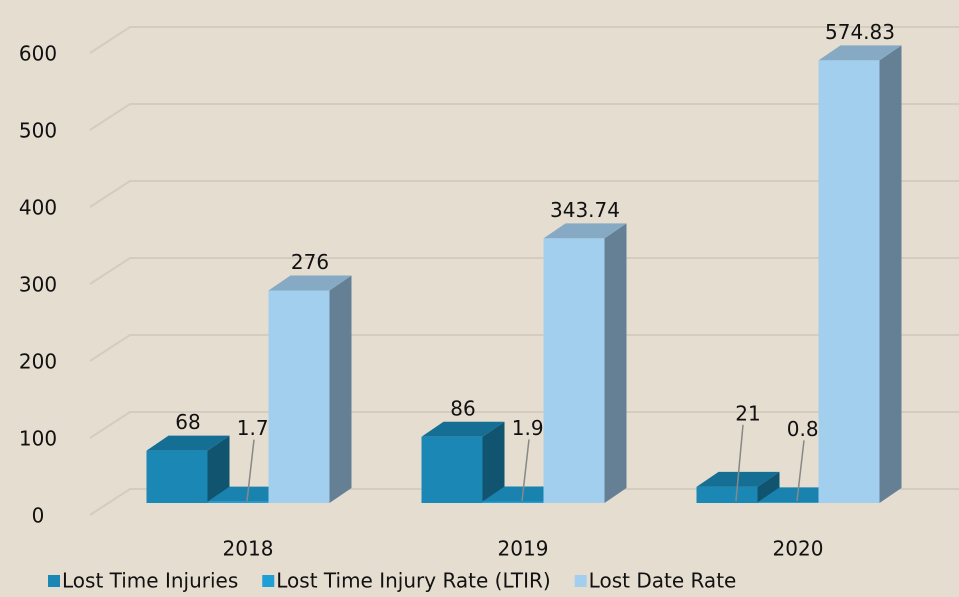 The width and height of the screenshot is (959, 597). Describe the element at coordinates (523, 549) in the screenshot. I see `x-tick-label: 2019` at that location.